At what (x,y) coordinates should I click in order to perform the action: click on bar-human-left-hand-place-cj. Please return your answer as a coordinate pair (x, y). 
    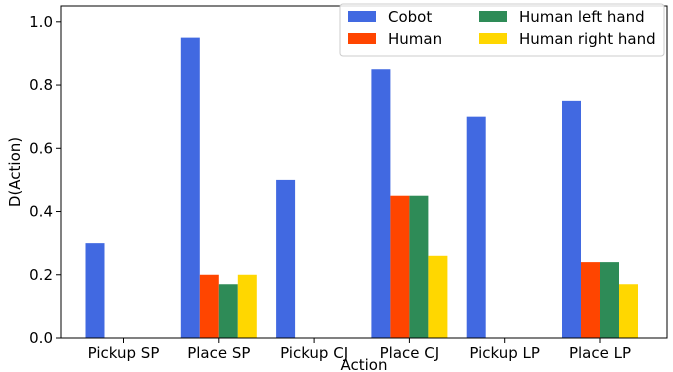
    Looking at the image, I should click on (419, 266).